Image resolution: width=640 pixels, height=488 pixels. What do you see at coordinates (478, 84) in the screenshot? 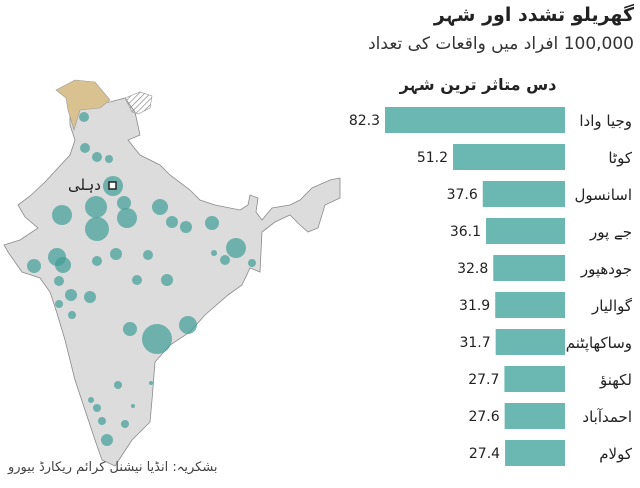
I see `chart-title: دس متاثر ترین شہر` at bounding box center [478, 84].